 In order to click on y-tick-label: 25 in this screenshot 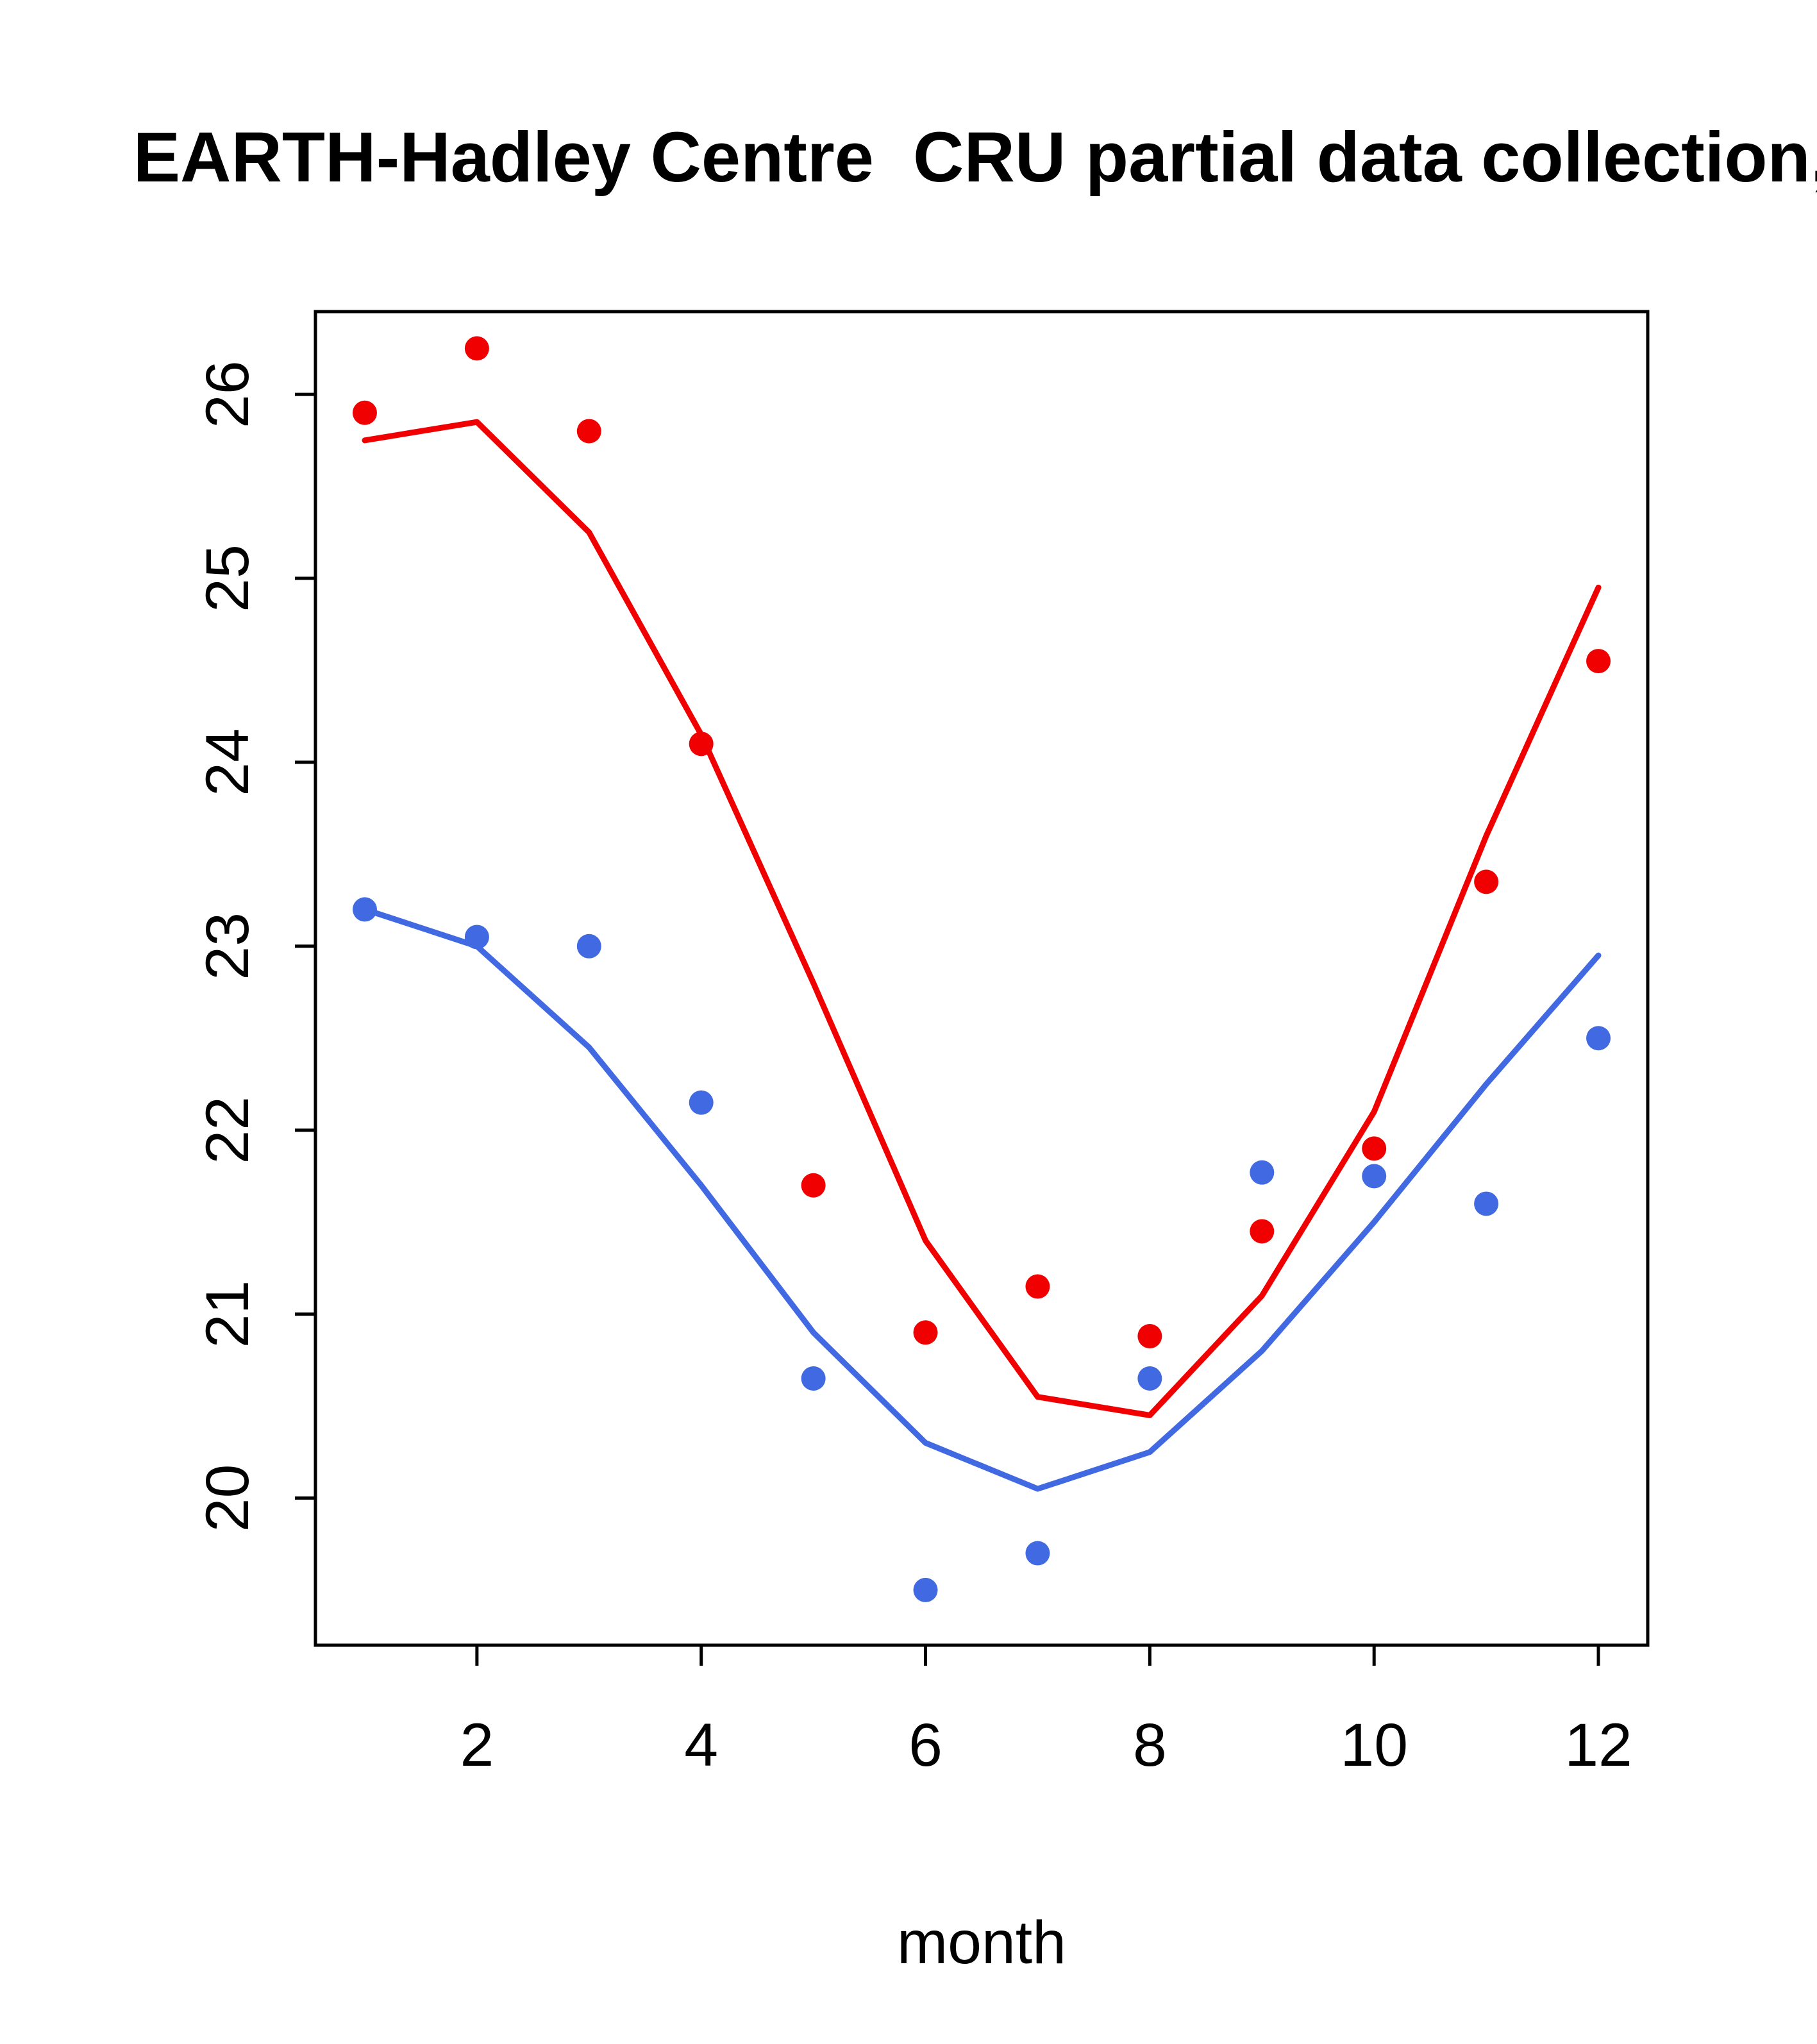, I will do `click(228, 578)`.